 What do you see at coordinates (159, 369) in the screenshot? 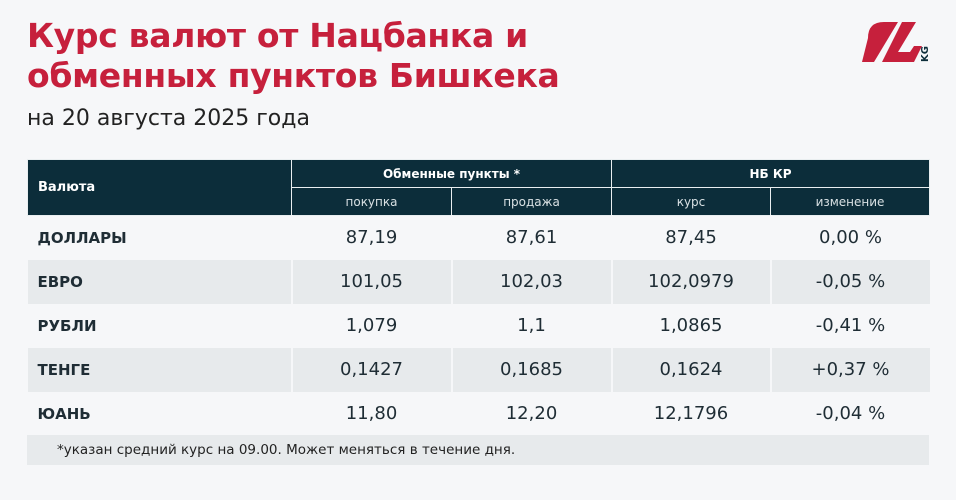
I see `currency-name: ТЕНГЕ` at bounding box center [159, 369].